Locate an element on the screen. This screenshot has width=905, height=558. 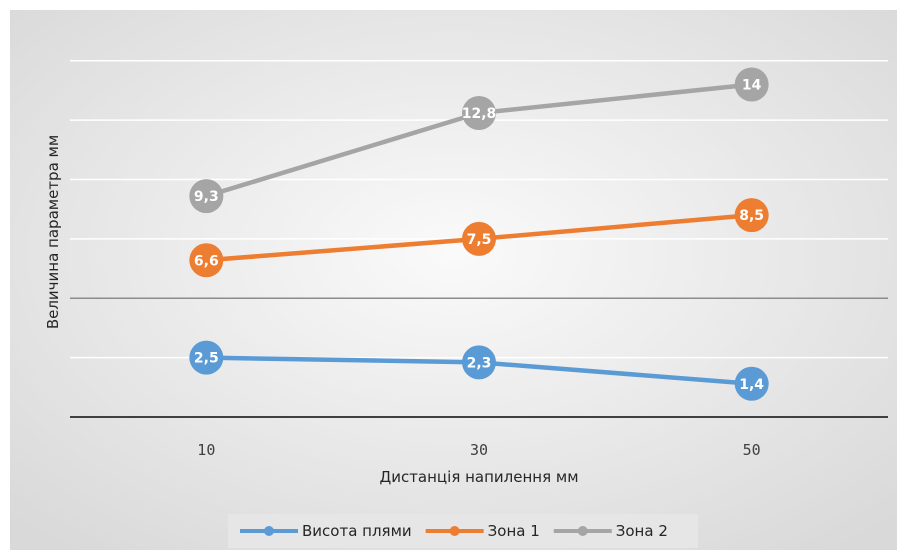
data-label: 8,5 is located at coordinates (751, 216).